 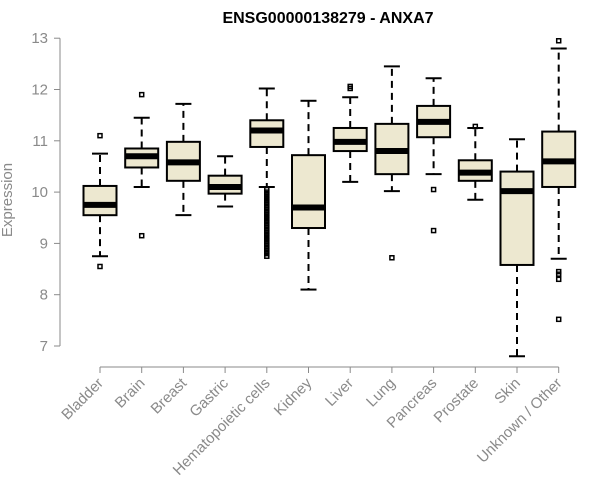 What do you see at coordinates (434, 155) in the screenshot?
I see `box-pancreas` at bounding box center [434, 155].